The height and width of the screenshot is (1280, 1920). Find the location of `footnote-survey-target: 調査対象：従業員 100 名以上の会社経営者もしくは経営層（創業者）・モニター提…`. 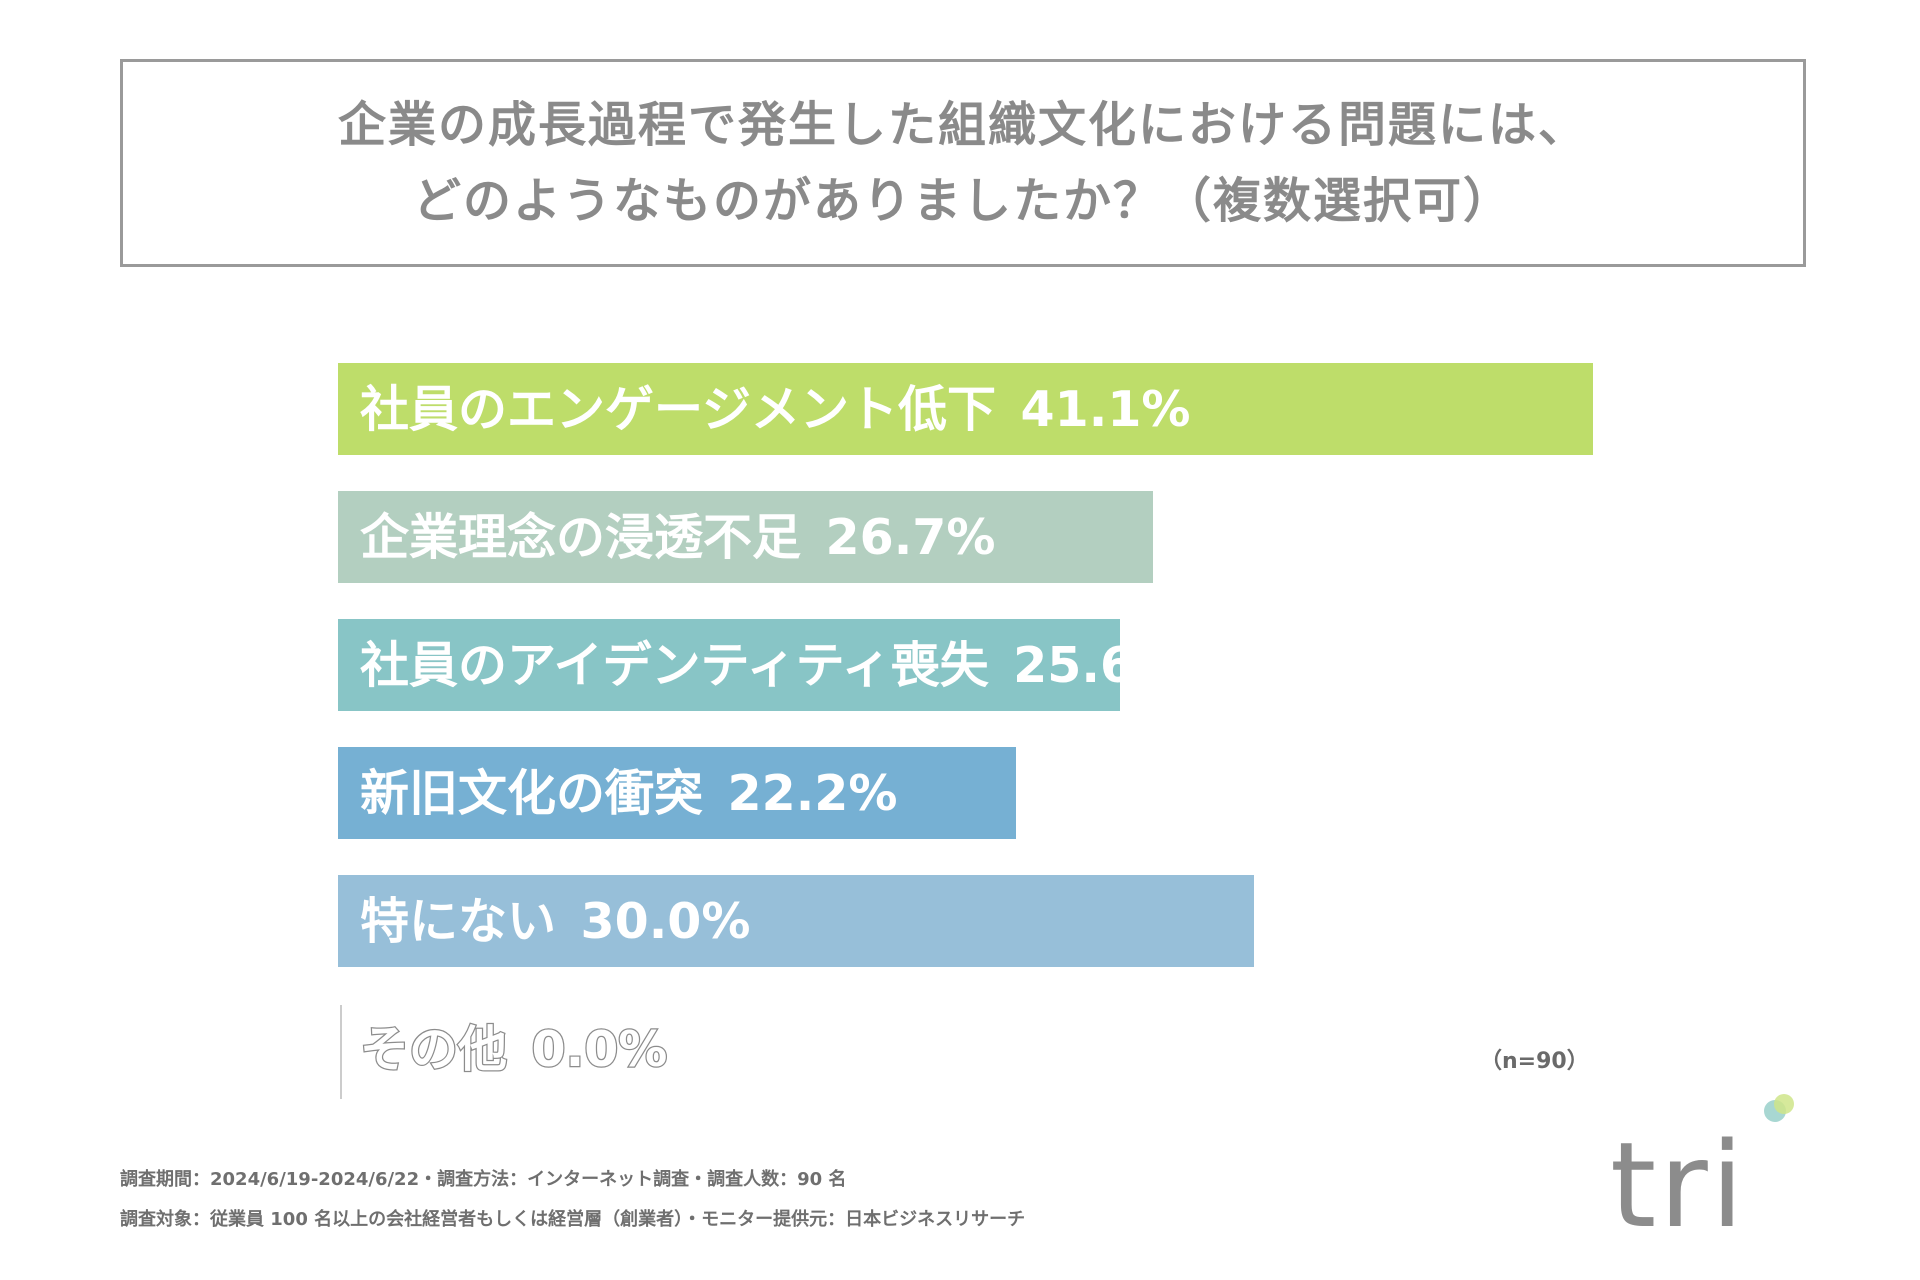

footnote-survey-target: 調査対象：従業員 100 名以上の会社経営者もしくは経営層（創業者）・モニター提… is located at coordinates (573, 1219).